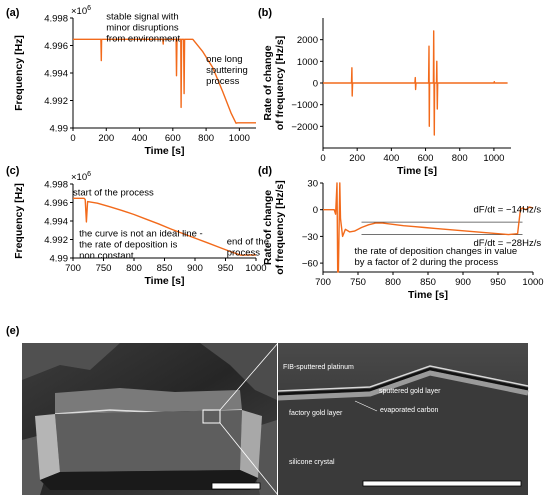 The width and height of the screenshot is (550, 501). What do you see at coordinates (211, 416) in the screenshot?
I see `zoom-region-box` at bounding box center [211, 416].